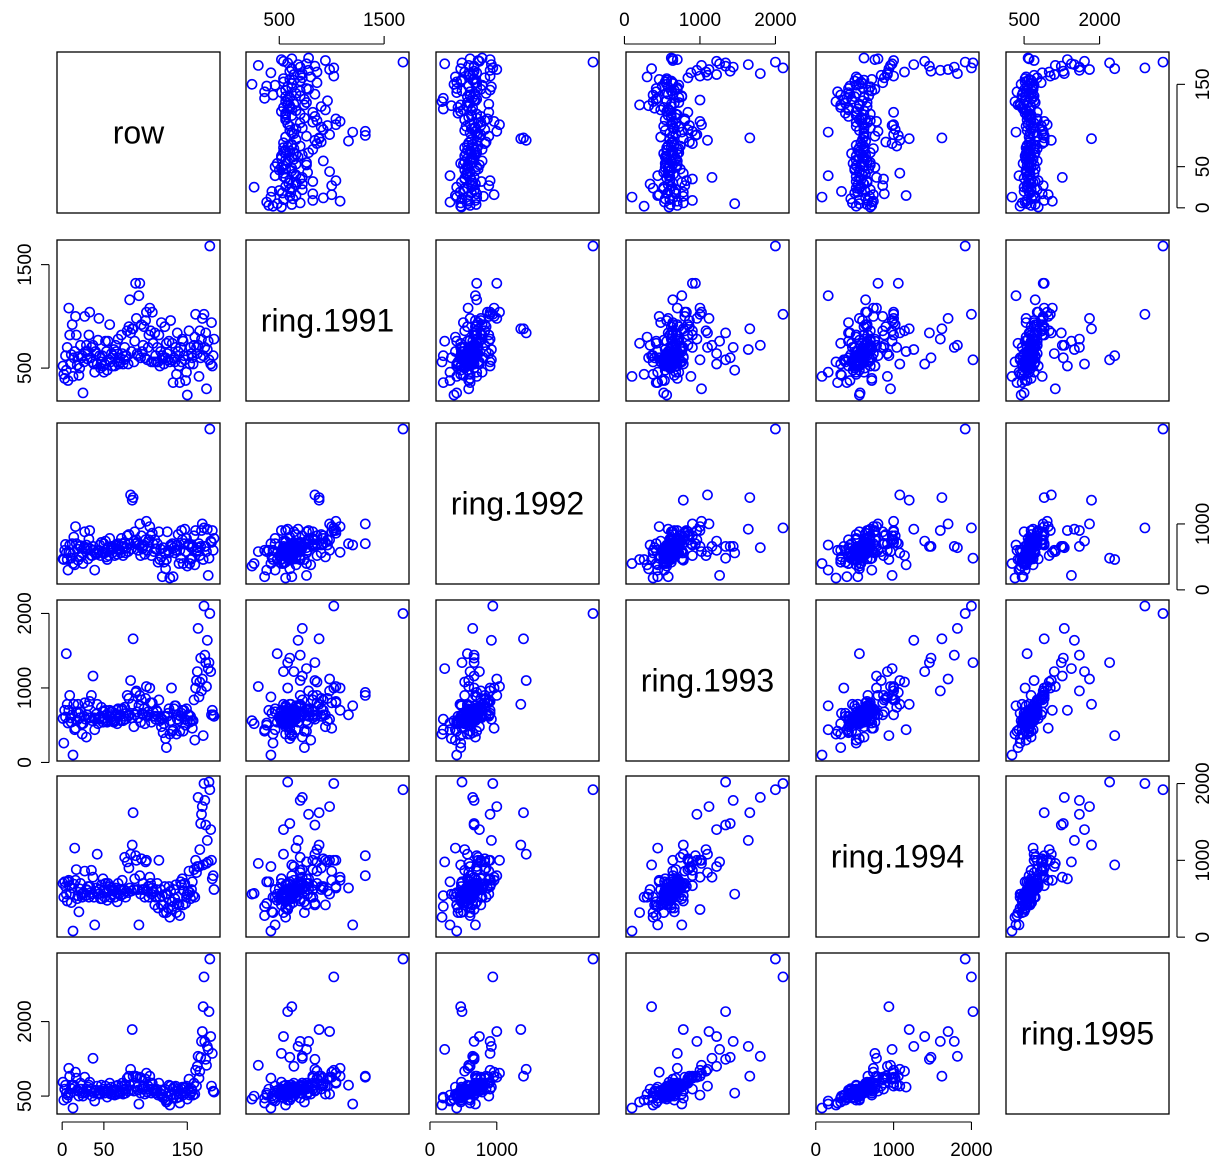 The width and height of the screenshot is (1221, 1172). Describe the element at coordinates (1087, 320) in the screenshot. I see `panel-ring.1991-vs-ring.1995` at that location.